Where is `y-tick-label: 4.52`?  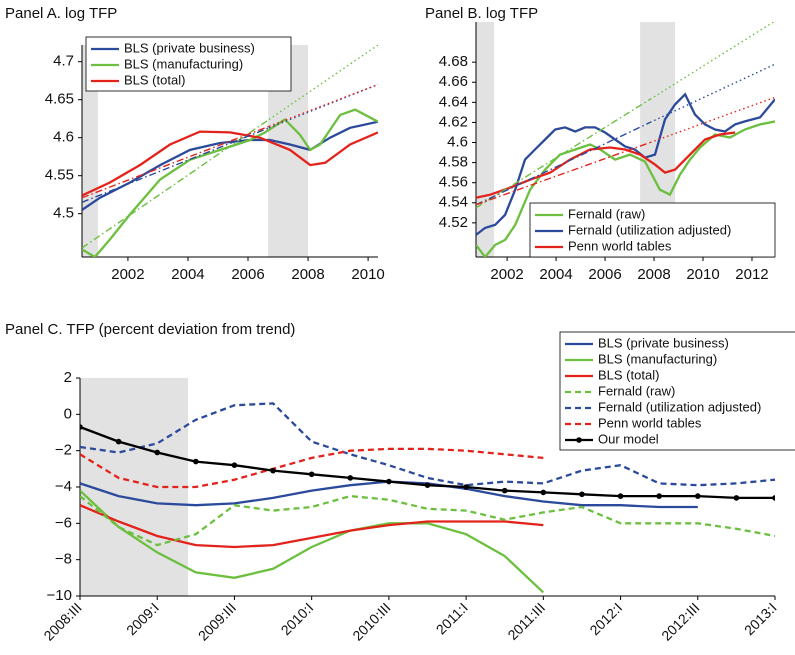
y-tick-label: 4.52 is located at coordinates (453, 222).